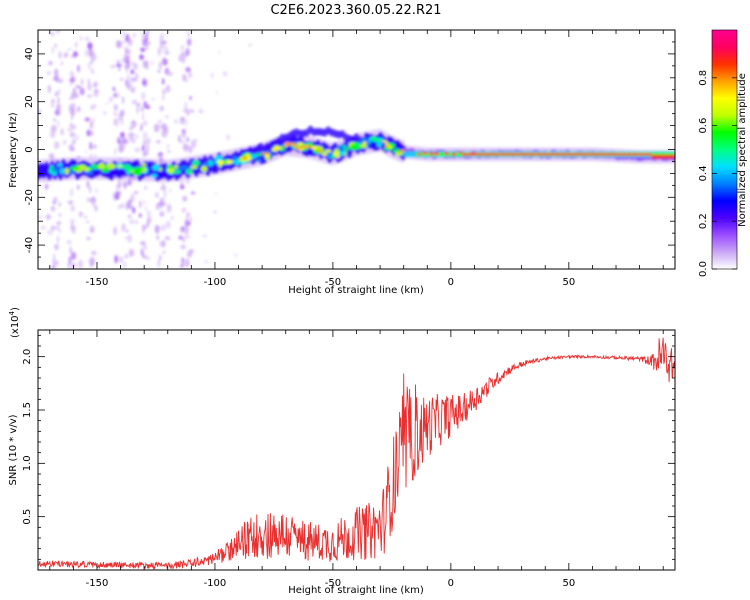 This screenshot has height=600, width=750. I want to click on colorbar-tick-label: 0.8, so click(703, 78).